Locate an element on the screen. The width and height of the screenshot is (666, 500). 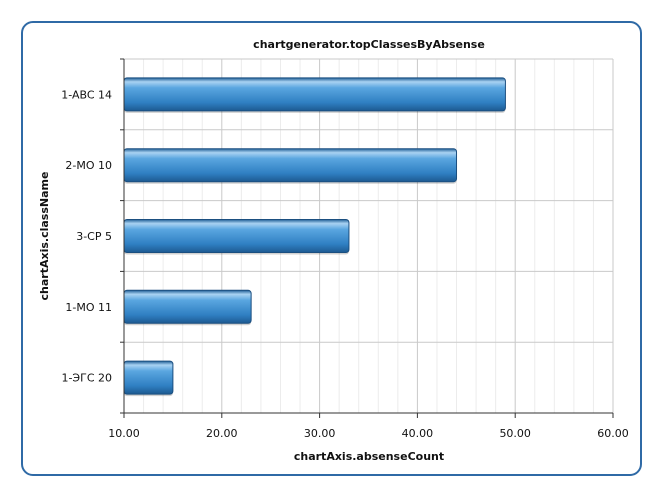
y-axis-label: chartAxis.className is located at coordinates (44, 236).